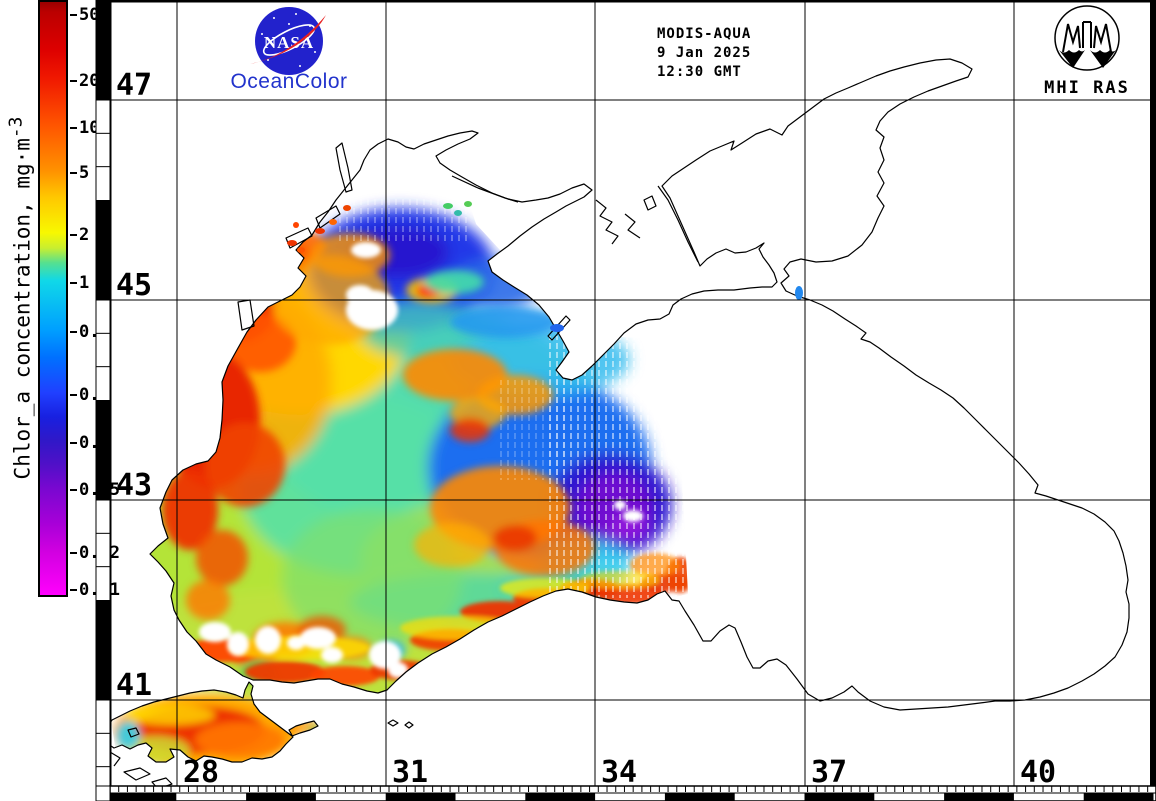 This screenshot has width=1156, height=801. I want to click on longitude-label: 28, so click(201, 772).